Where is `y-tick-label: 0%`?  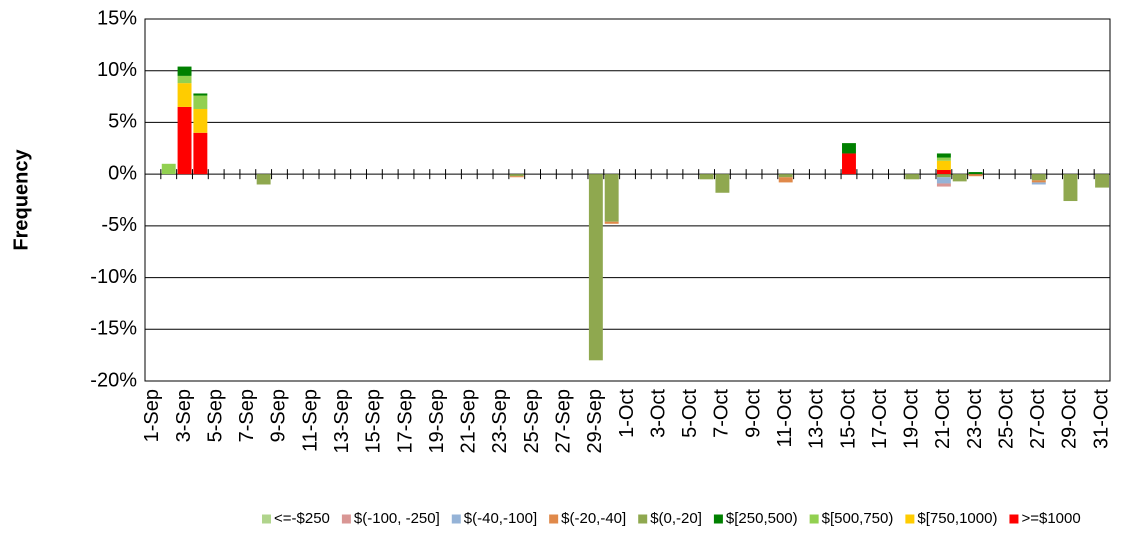 y-tick-label: 0% is located at coordinates (122, 173).